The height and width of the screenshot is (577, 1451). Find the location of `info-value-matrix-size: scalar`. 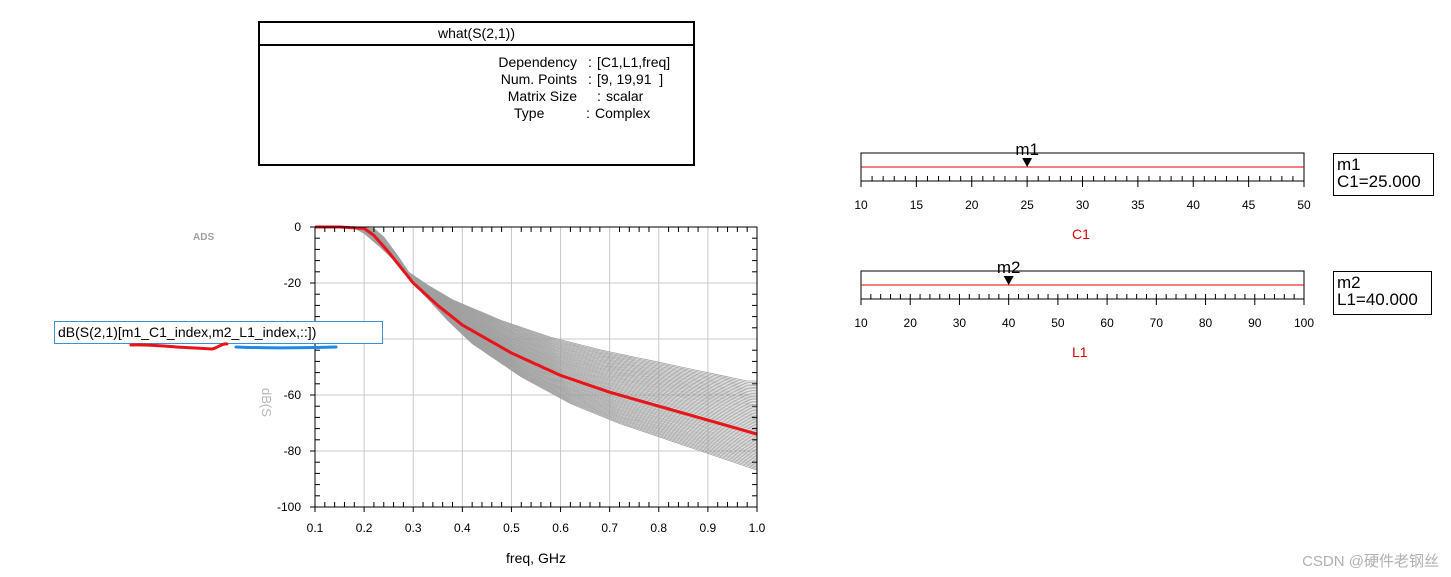

info-value-matrix-size: scalar is located at coordinates (625, 96).